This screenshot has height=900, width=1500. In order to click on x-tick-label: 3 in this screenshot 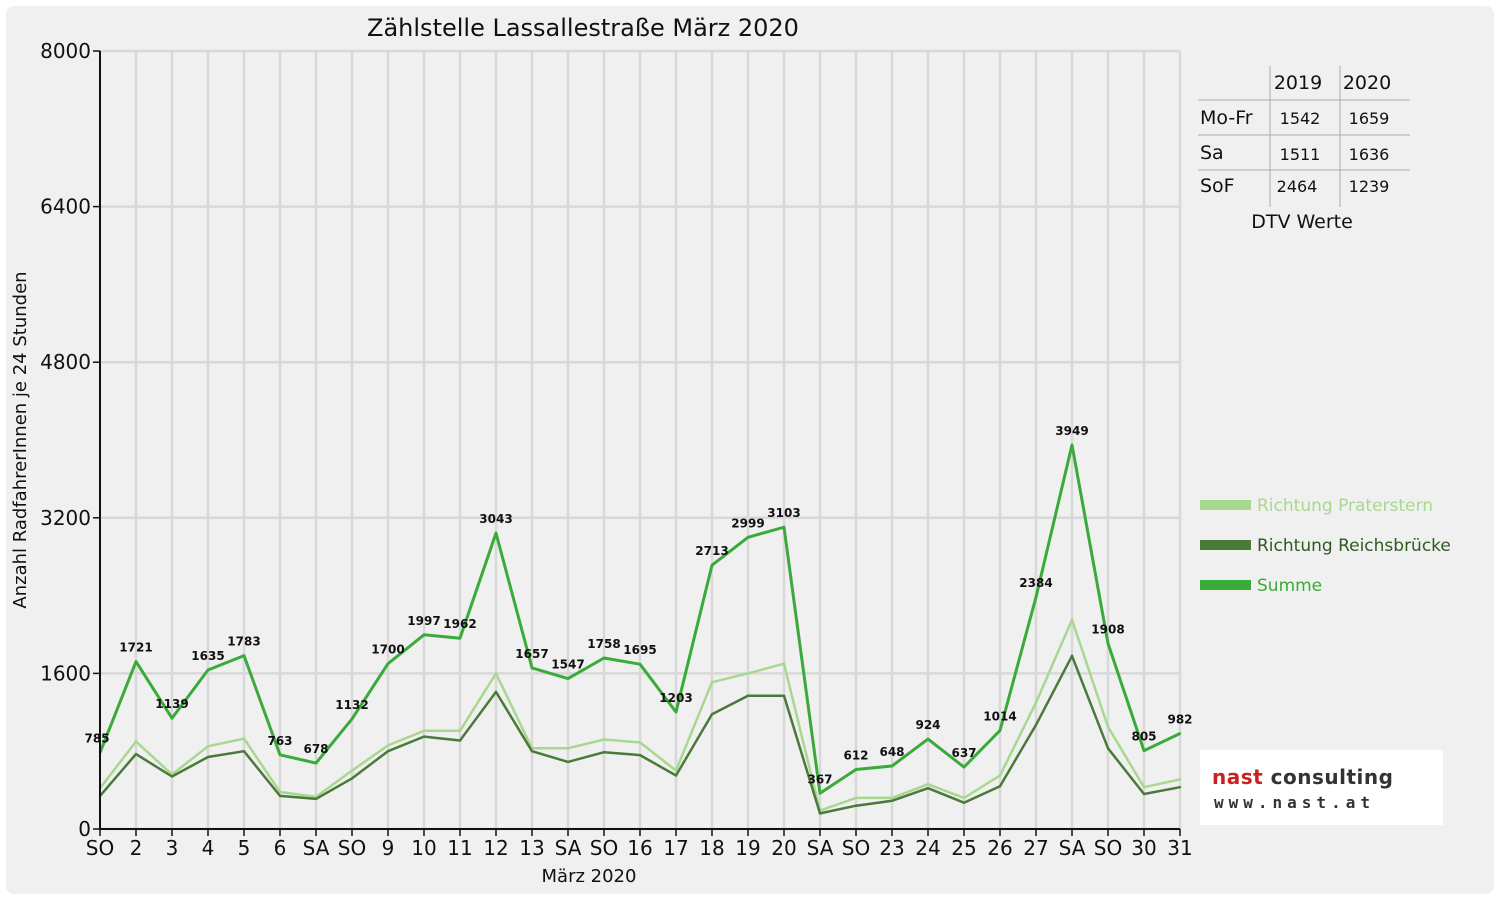, I will do `click(172, 848)`.